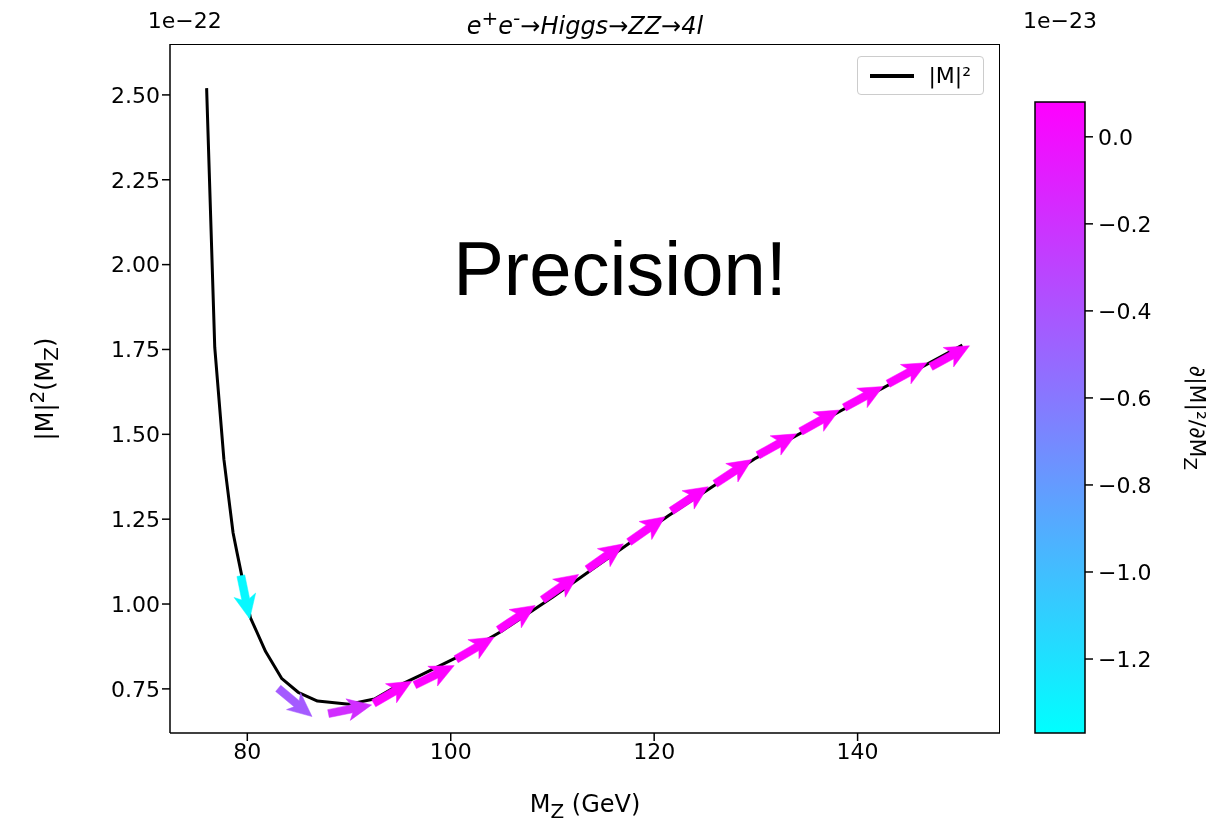 The width and height of the screenshot is (1228, 831). What do you see at coordinates (1115, 137) in the screenshot?
I see `color-bar-label: 0.0` at bounding box center [1115, 137].